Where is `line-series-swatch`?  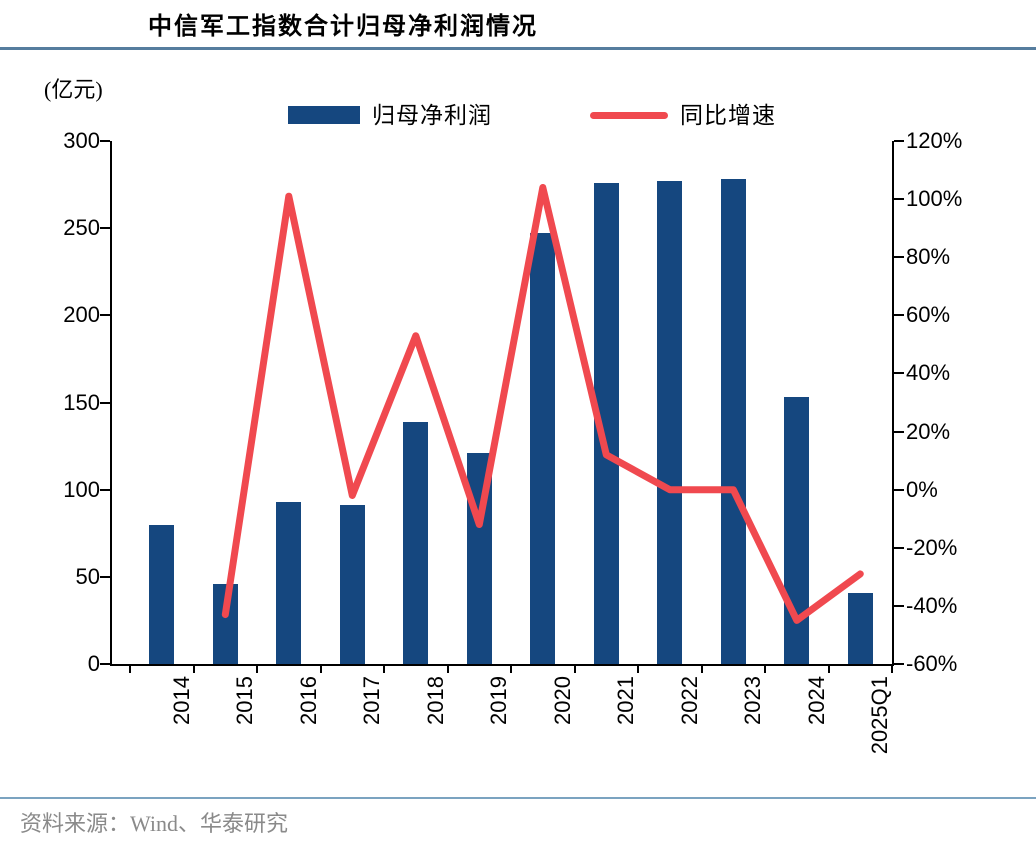 line-series-swatch is located at coordinates (629, 115).